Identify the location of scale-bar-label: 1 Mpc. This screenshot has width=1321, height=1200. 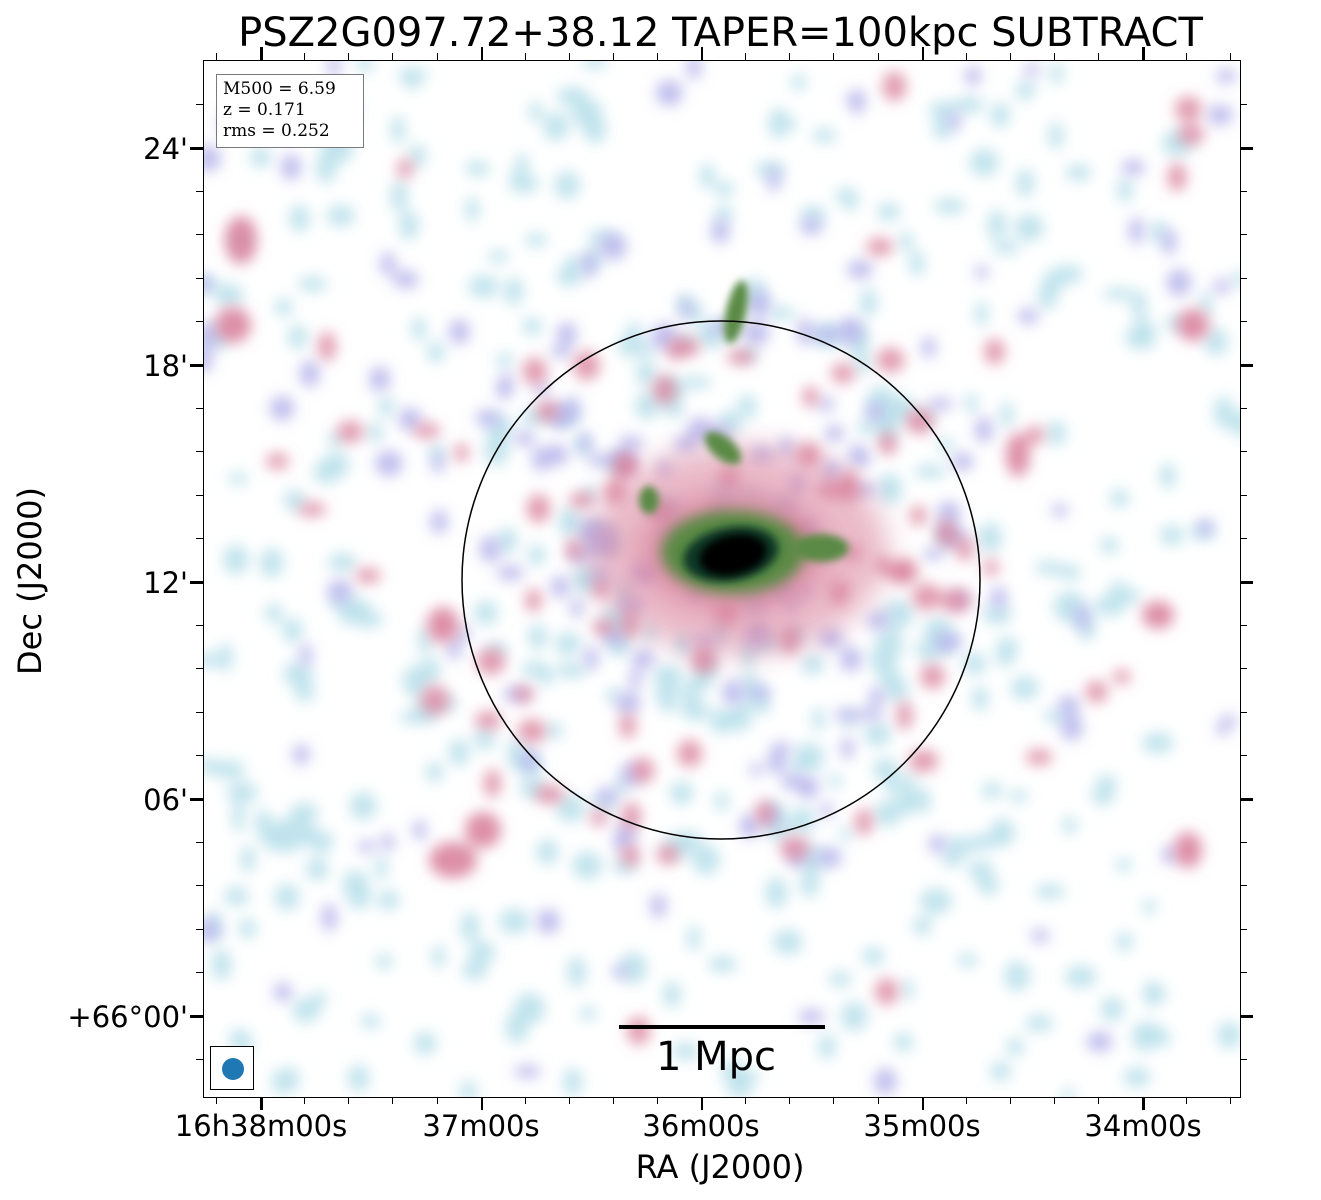
(716, 1057).